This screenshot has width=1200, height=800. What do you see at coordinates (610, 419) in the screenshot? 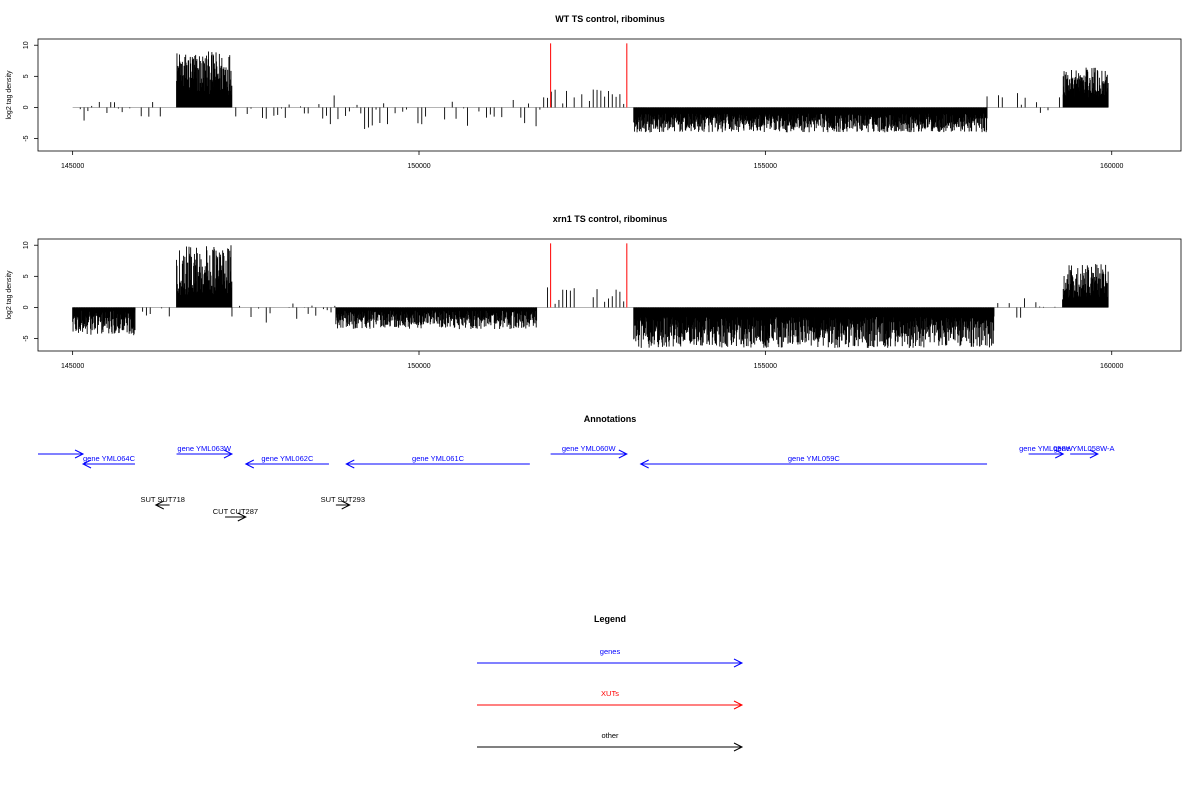
I see `annotations-title: Annotations` at bounding box center [610, 419].